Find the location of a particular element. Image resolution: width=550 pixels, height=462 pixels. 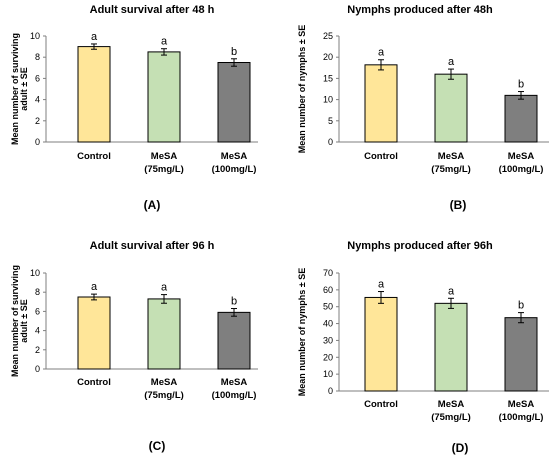

y-tick-label: 60 is located at coordinates (328, 290).